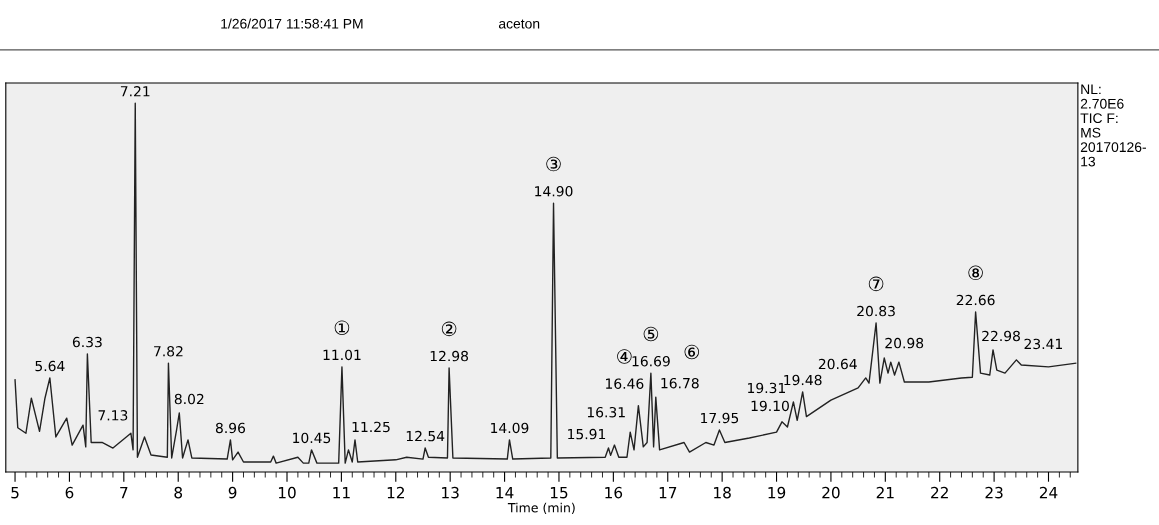 Image resolution: width=1159 pixels, height=525 pixels. Describe the element at coordinates (1048, 492) in the screenshot. I see `x-tick-label: 24` at that location.